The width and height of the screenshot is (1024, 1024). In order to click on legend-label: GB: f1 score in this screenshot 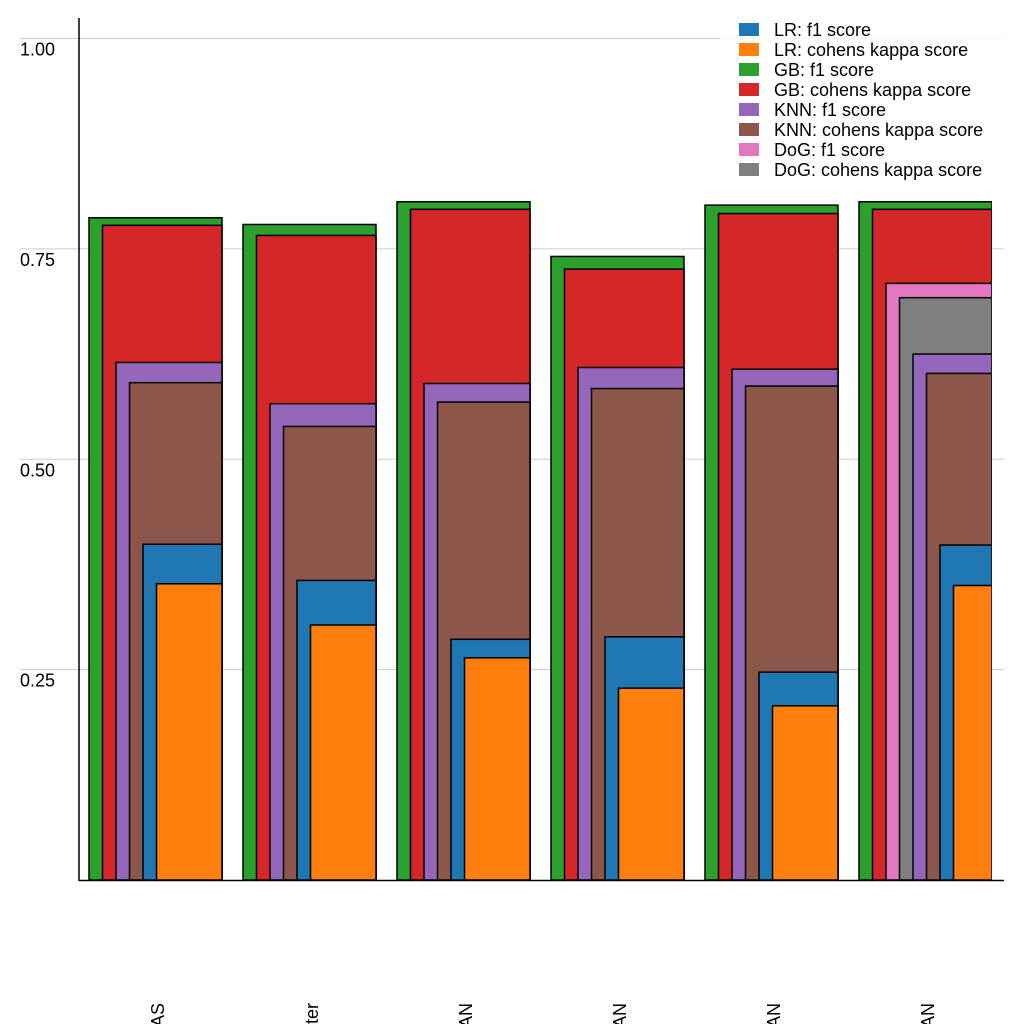, I will do `click(824, 70)`.